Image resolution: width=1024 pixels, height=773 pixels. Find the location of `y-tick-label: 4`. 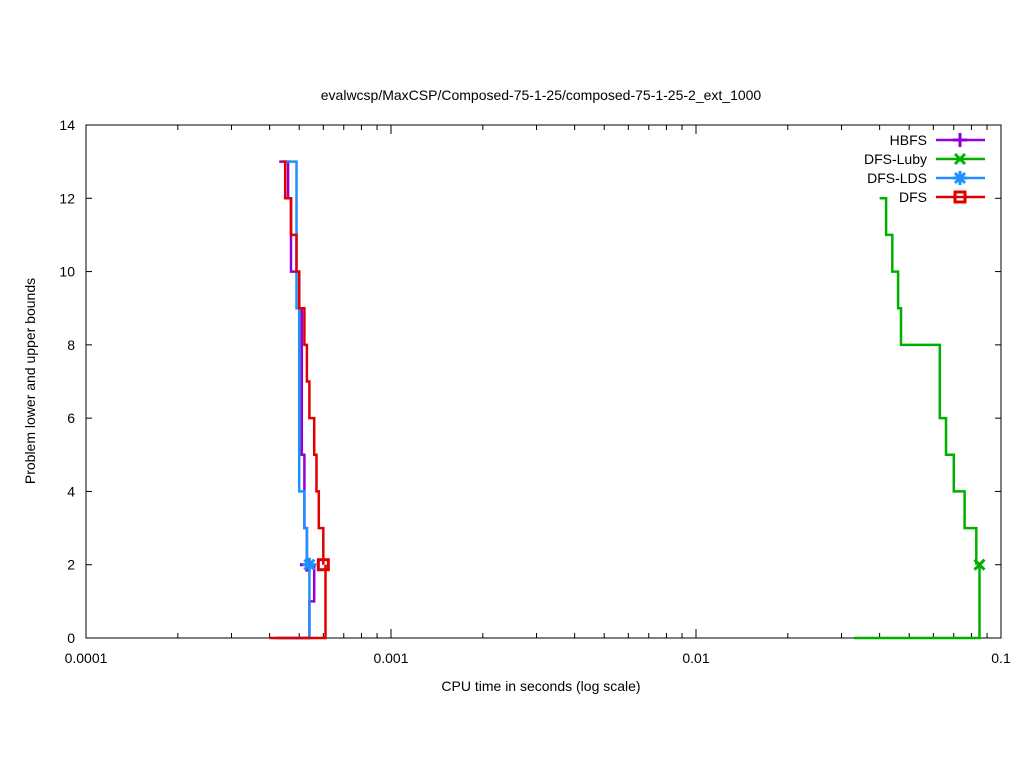

y-tick-label: 4 is located at coordinates (71, 491).